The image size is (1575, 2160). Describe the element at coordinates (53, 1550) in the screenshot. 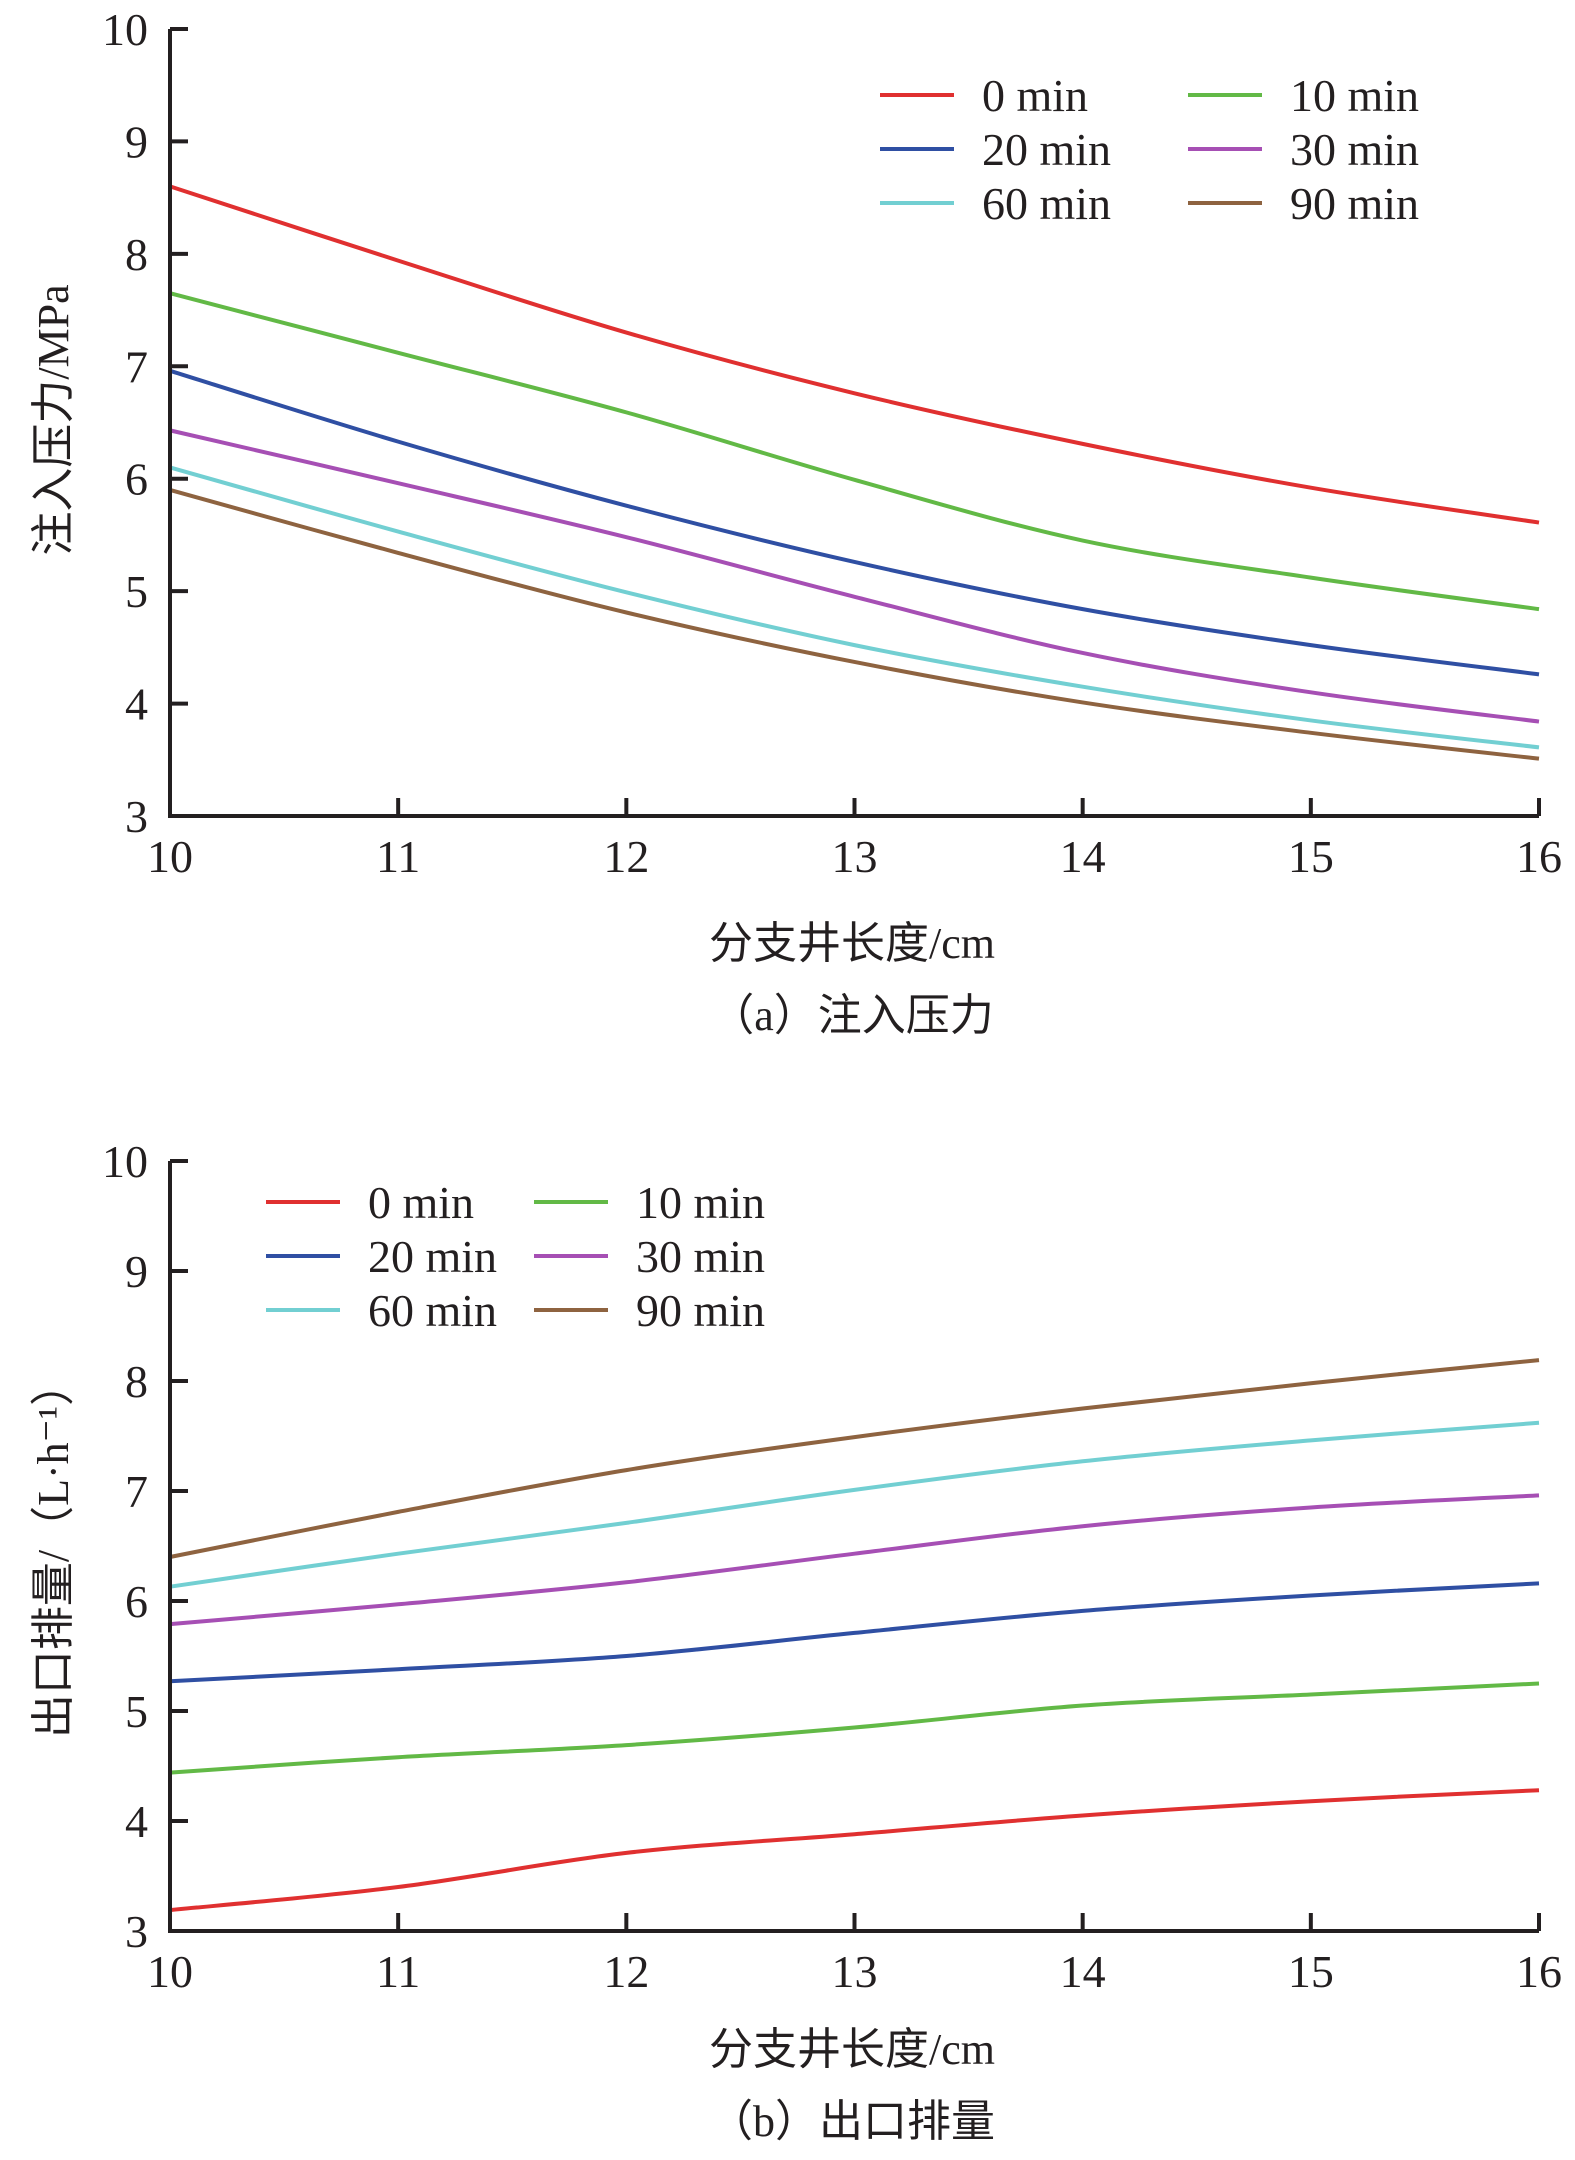

I see `y-axis-title-b: 出口排量/（L·h⁻¹）` at that location.